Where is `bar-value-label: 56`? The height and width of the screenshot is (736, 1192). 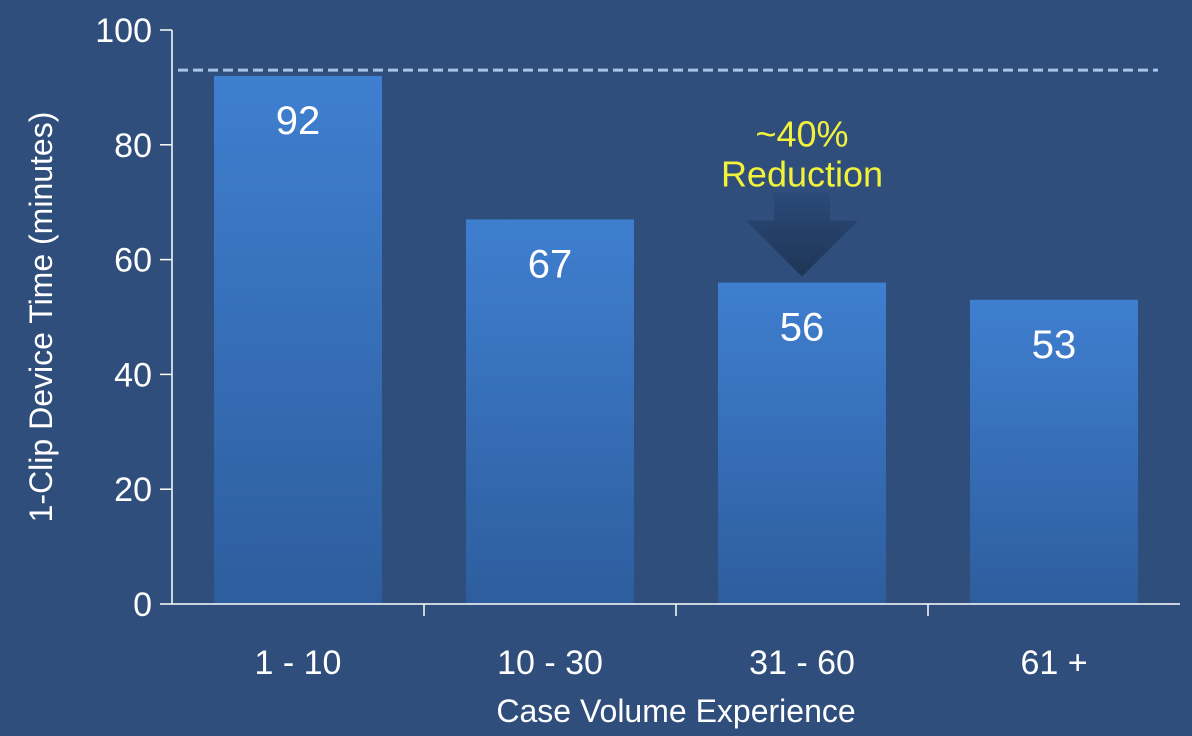
bar-value-label: 56 is located at coordinates (802, 328).